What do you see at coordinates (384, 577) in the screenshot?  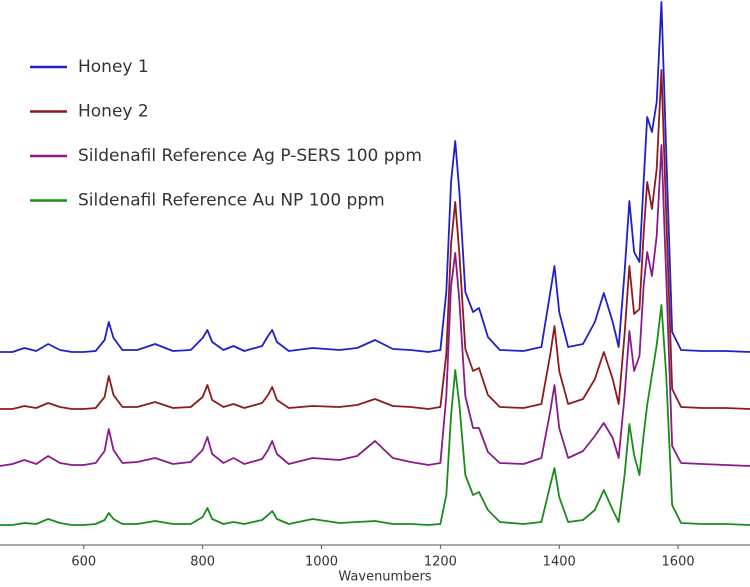 I see `x-axis-label: Wavenumbers` at bounding box center [384, 577].